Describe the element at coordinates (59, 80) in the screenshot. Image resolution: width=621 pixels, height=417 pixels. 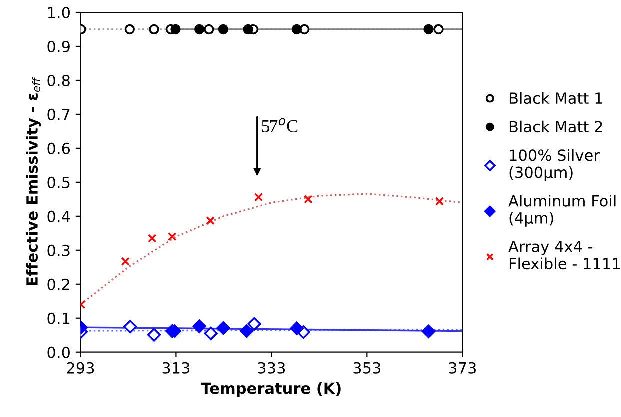
I see `y-tick-label: 0.8` at that location.